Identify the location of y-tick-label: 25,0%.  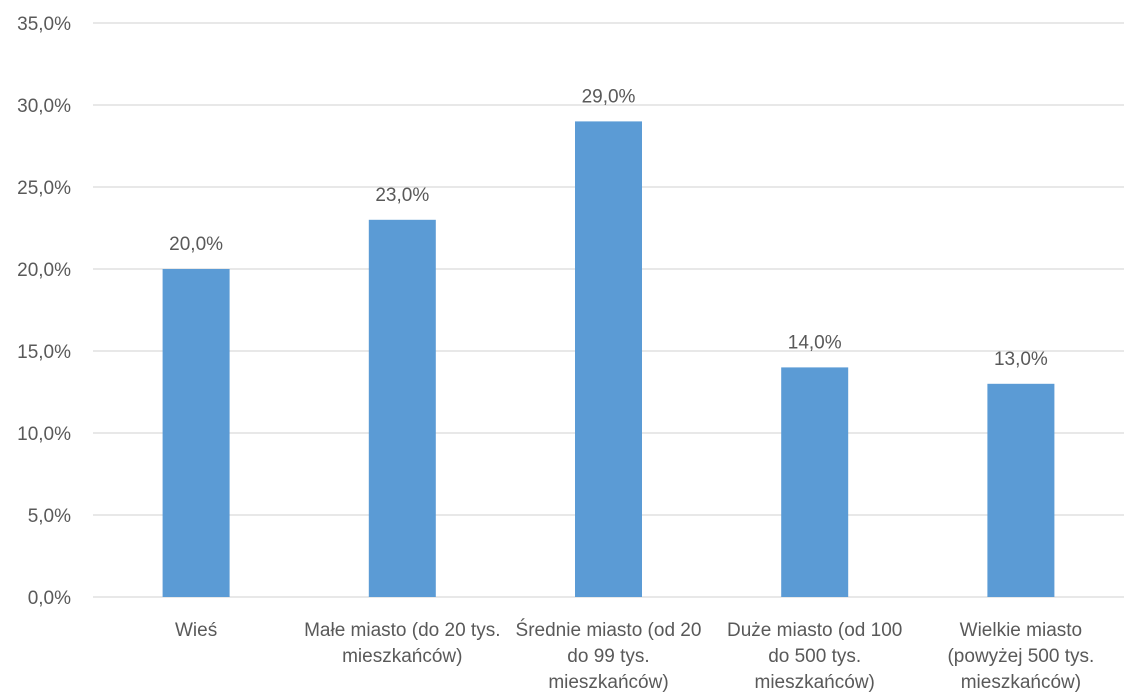
(44, 188).